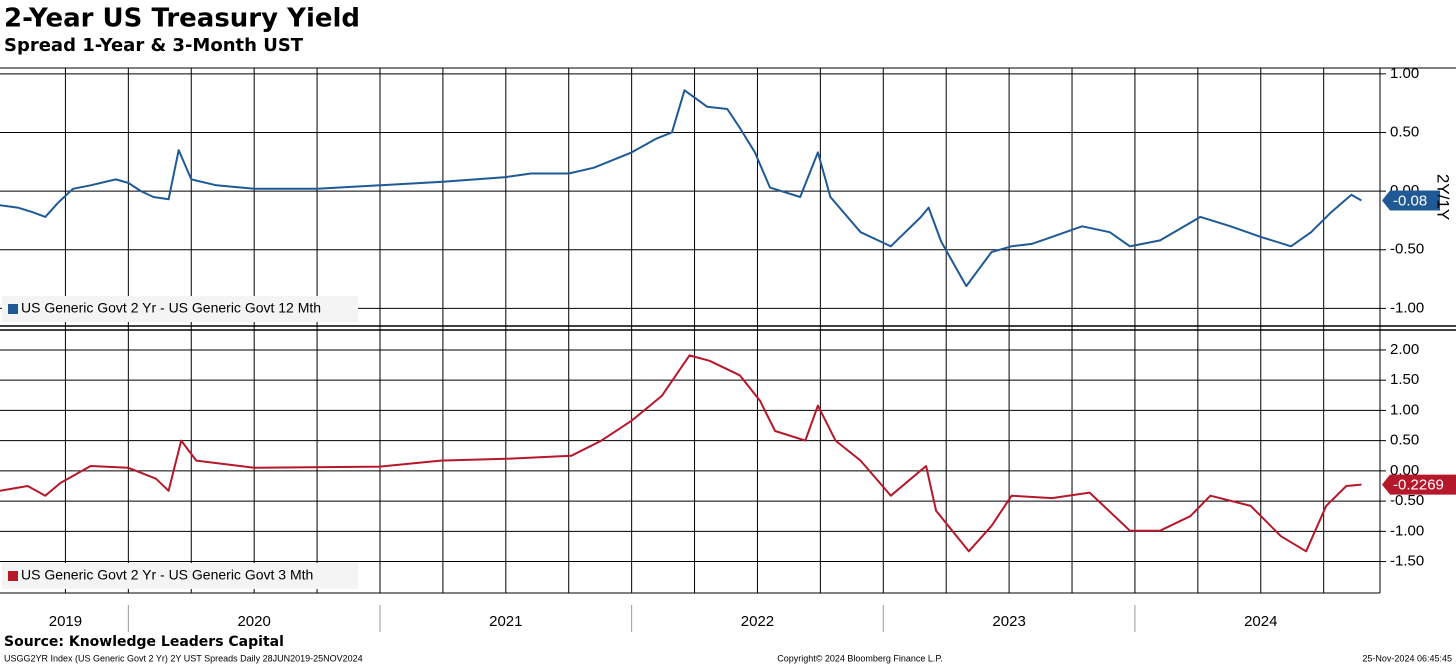 The image size is (1456, 666). What do you see at coordinates (1443, 197) in the screenshot?
I see `y-axis-title: 2Y/1Y` at bounding box center [1443, 197].